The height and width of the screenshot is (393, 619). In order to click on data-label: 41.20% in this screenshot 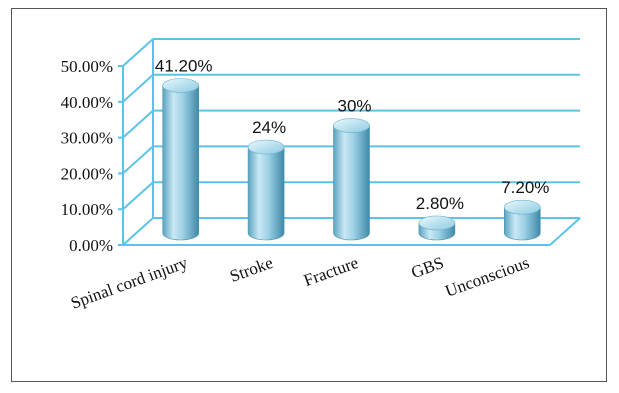, I will do `click(184, 66)`.